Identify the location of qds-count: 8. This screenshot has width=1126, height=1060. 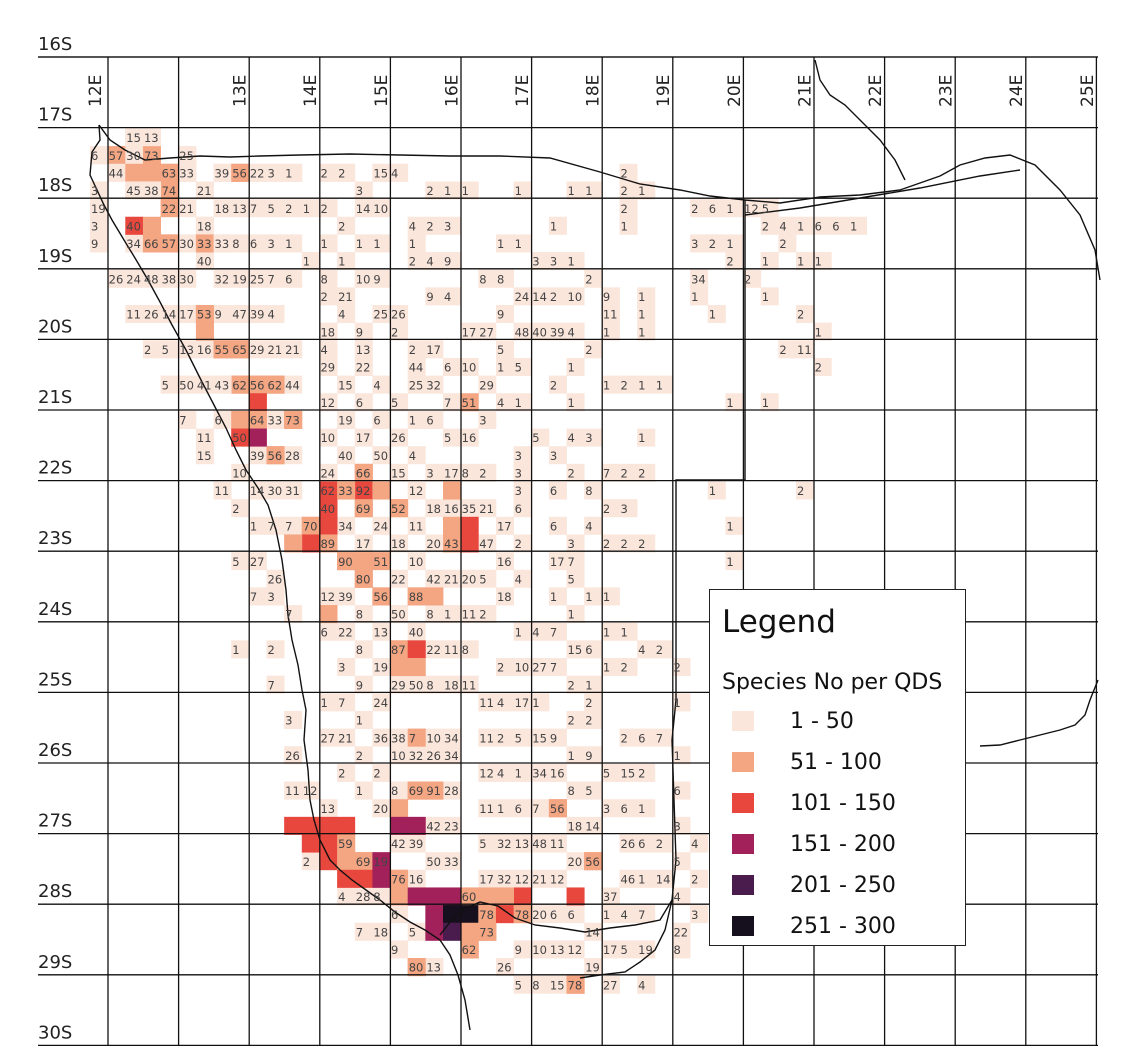
(500, 279).